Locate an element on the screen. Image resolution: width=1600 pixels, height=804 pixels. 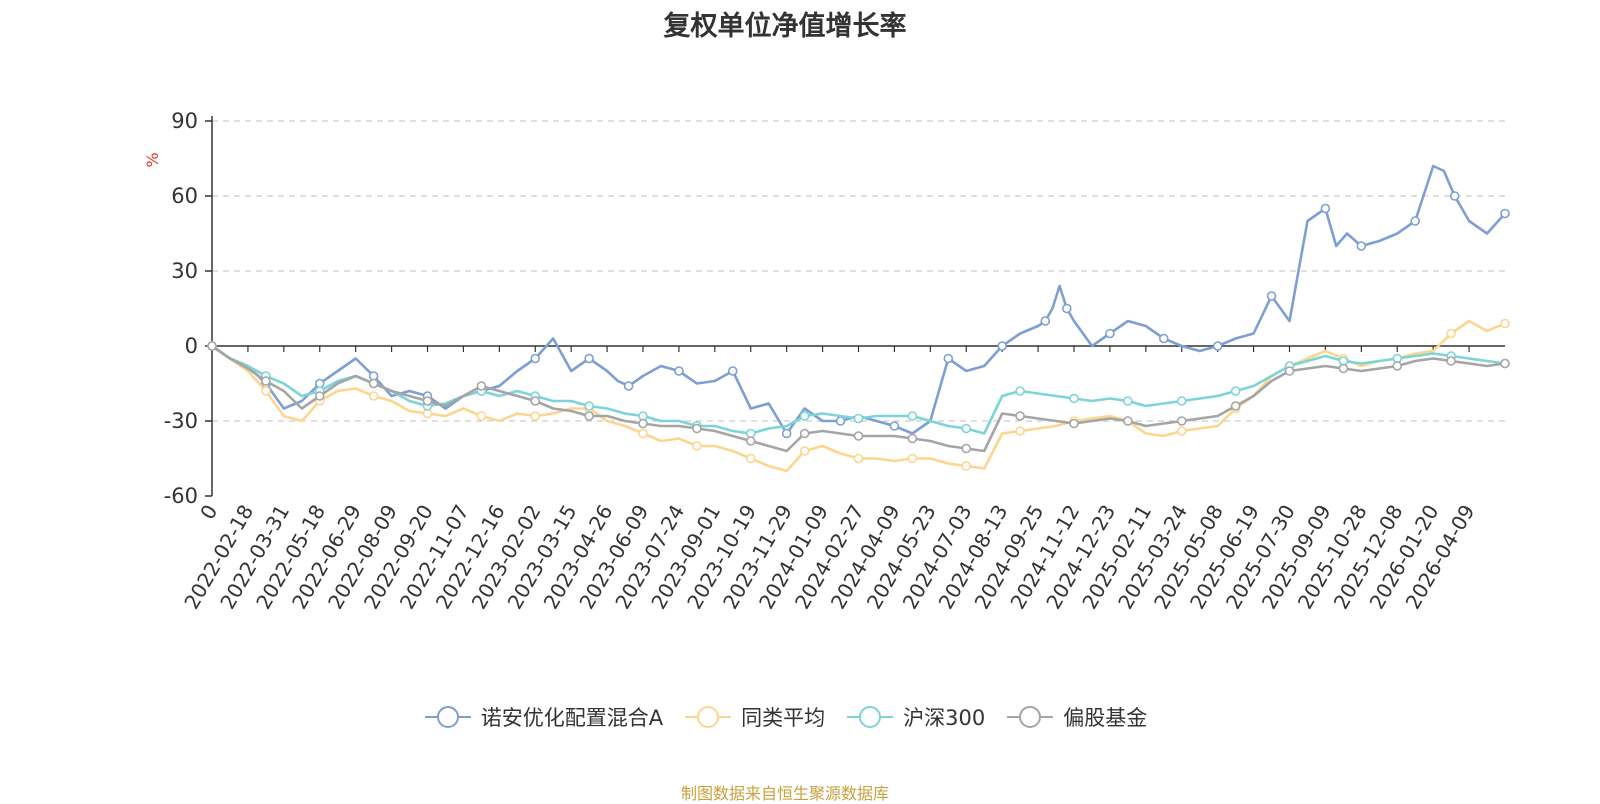
legend-label: 同类平均 is located at coordinates (783, 718).